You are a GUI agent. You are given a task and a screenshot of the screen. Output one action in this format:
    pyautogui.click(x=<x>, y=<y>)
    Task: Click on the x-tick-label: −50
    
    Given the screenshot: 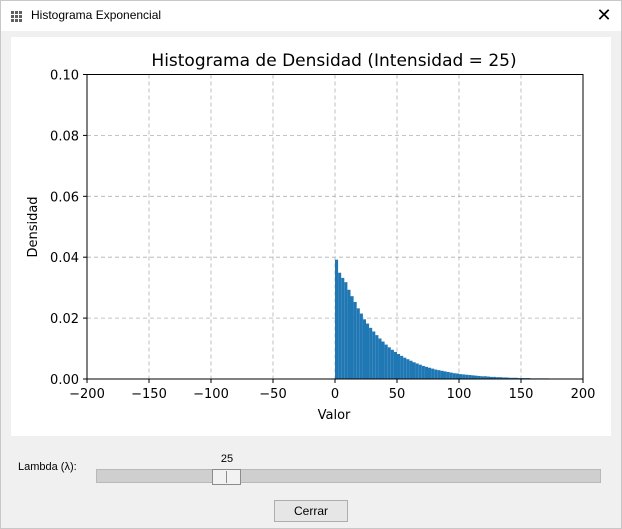 What is the action you would take?
    pyautogui.click(x=272, y=394)
    